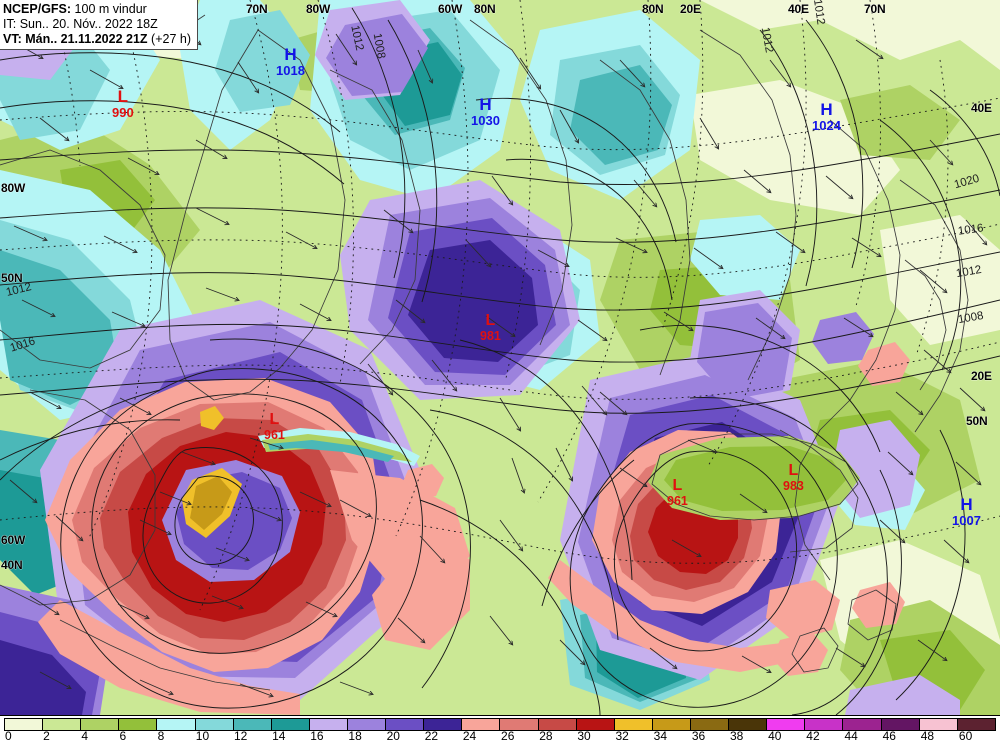 Image resolution: width=1000 pixels, height=745 pixels. What do you see at coordinates (99, 737) in the screenshot?
I see `legend-tick-4: 4` at bounding box center [99, 737].